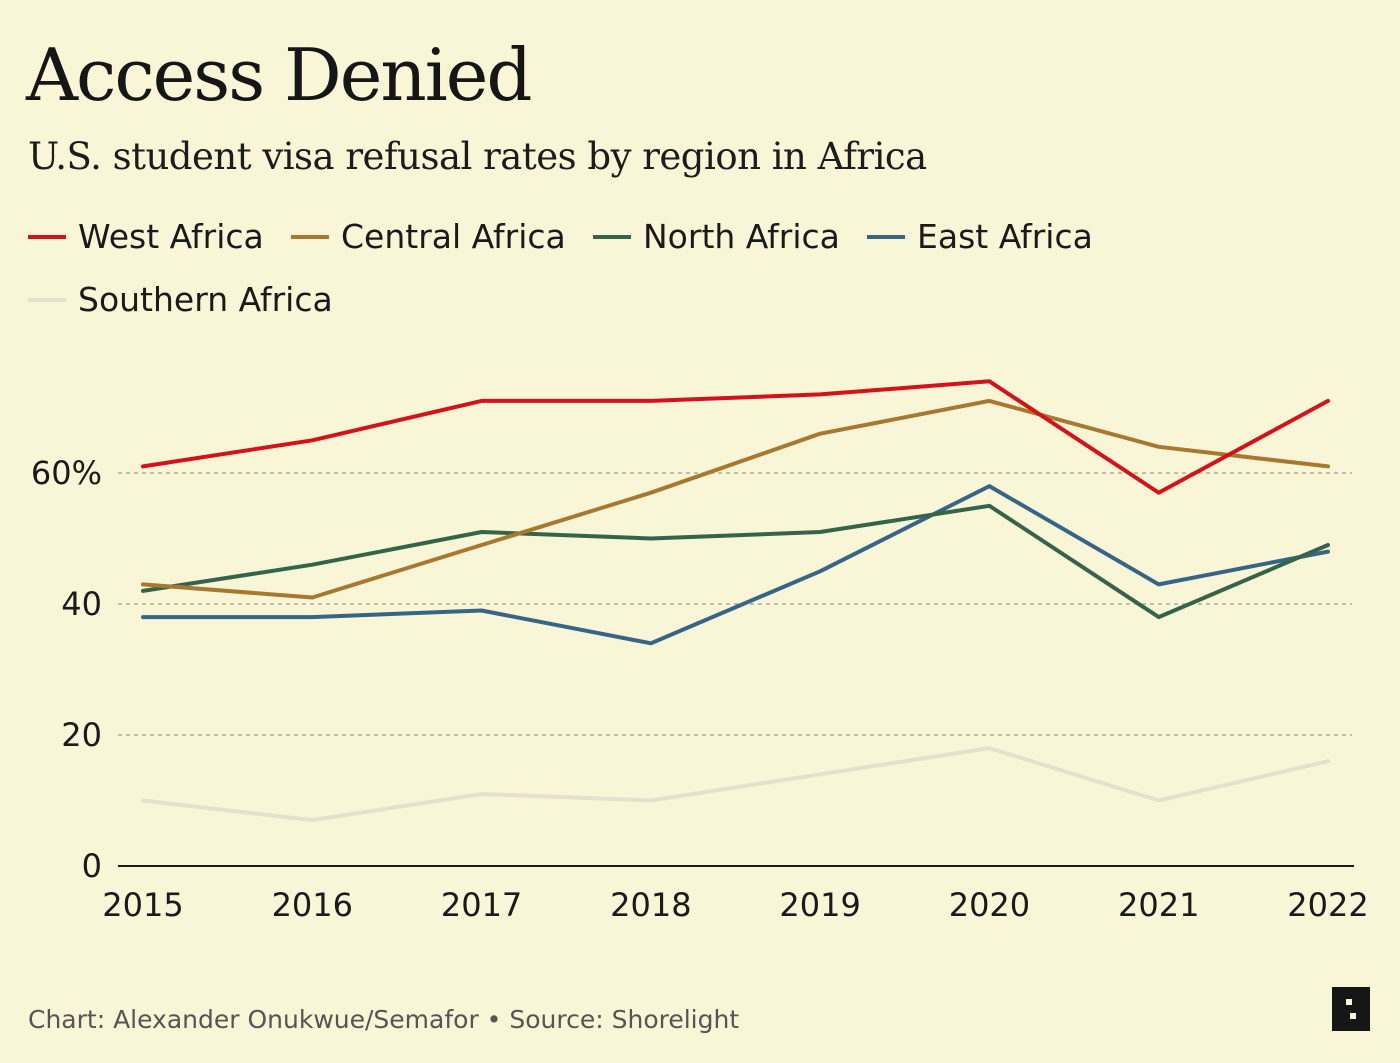 This screenshot has height=1063, width=1400. Describe the element at coordinates (92, 866) in the screenshot. I see `y-tick-label: 0` at that location.